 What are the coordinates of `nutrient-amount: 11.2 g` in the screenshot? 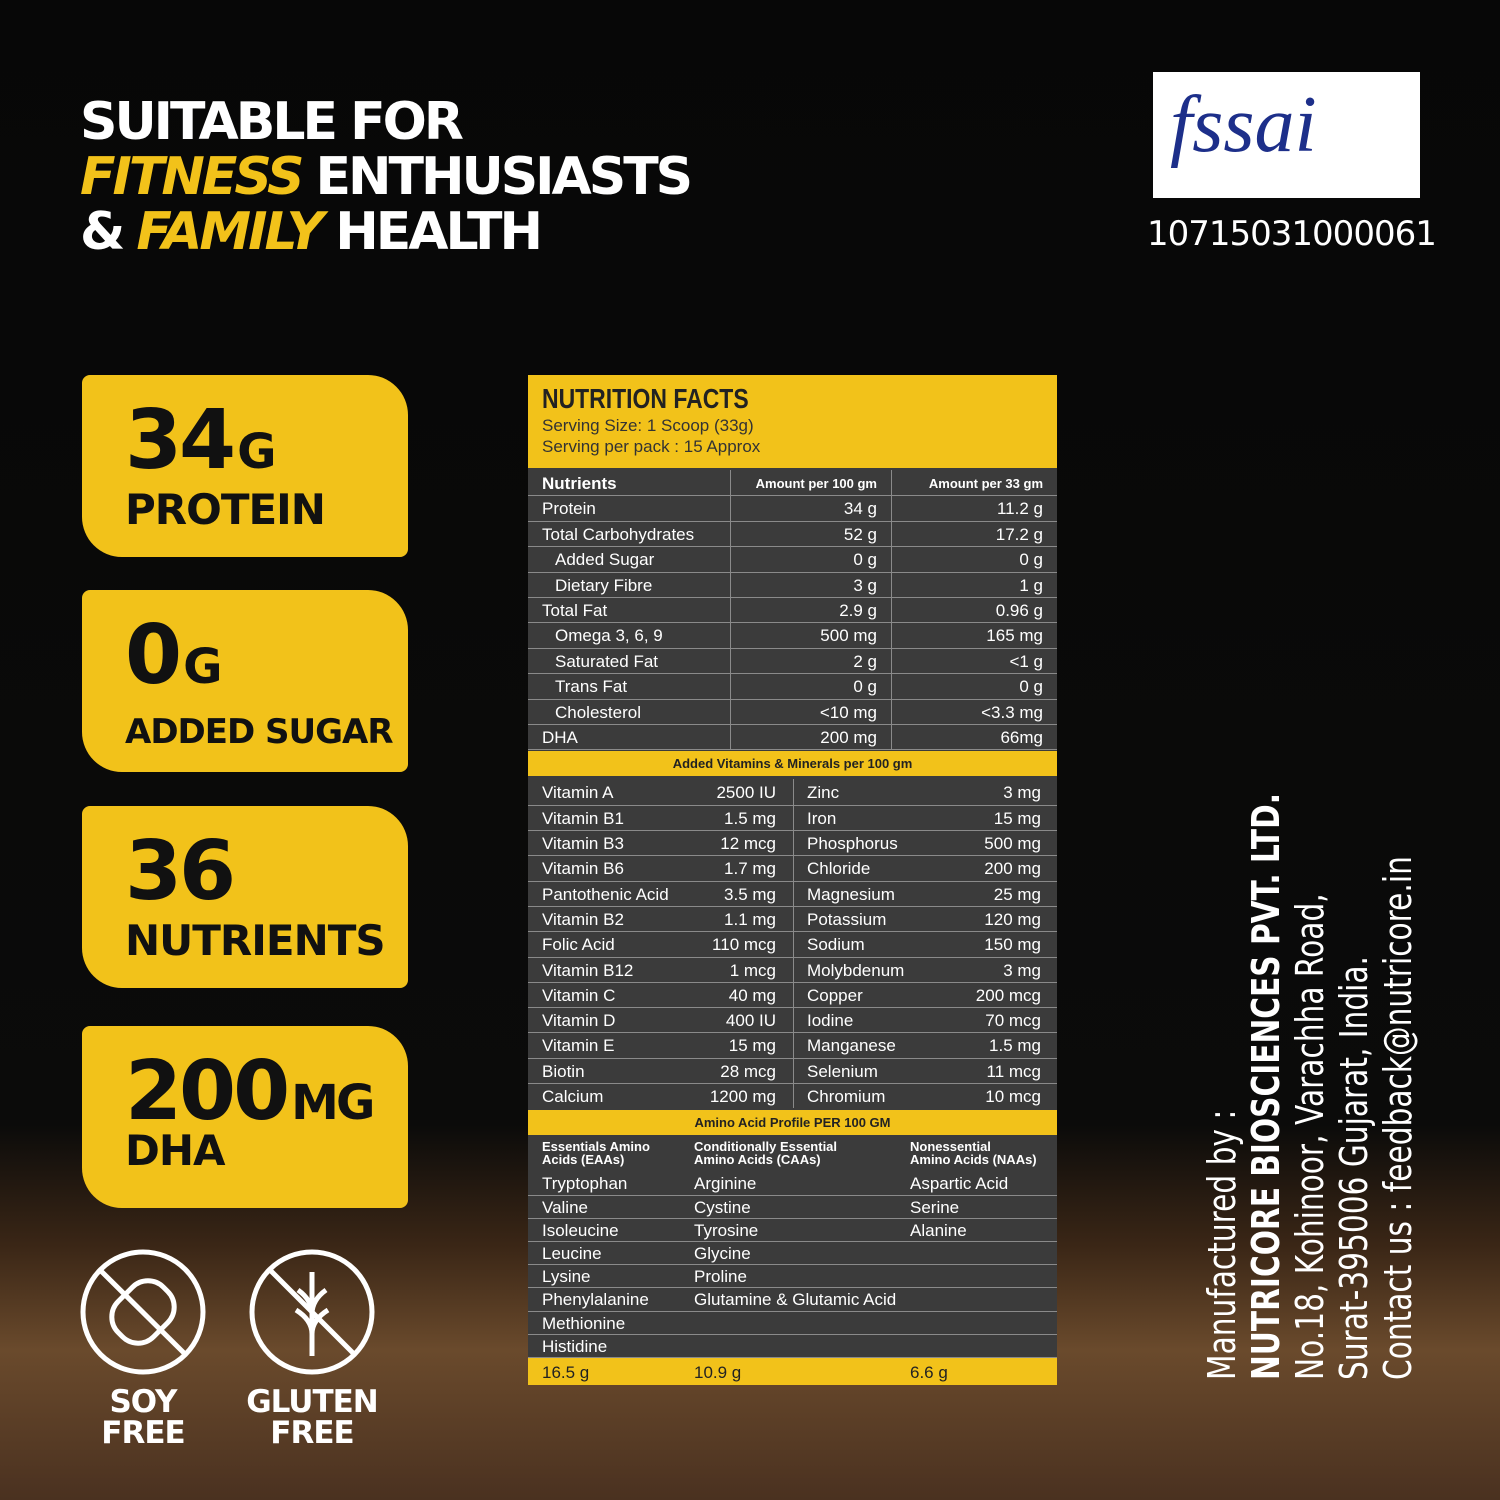 It's located at (1019, 509).